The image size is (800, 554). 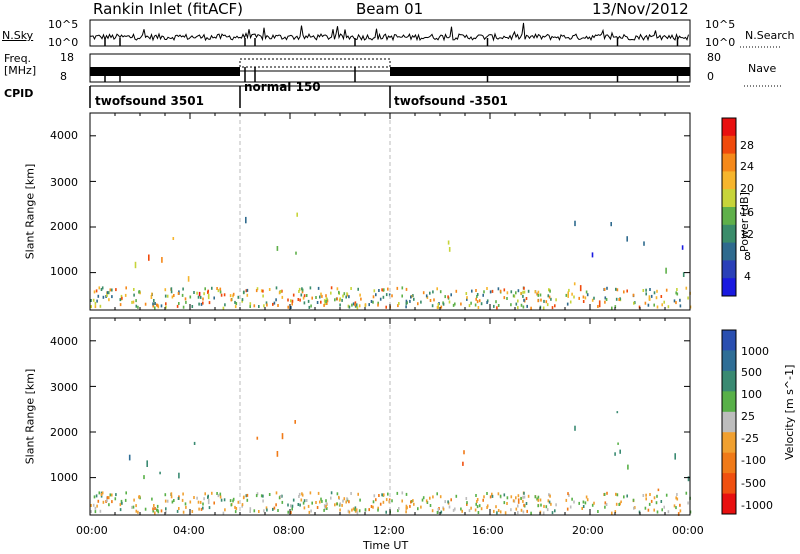 What do you see at coordinates (149, 101) in the screenshot?
I see `cpid-segment-1: twofsound 3501` at bounding box center [149, 101].